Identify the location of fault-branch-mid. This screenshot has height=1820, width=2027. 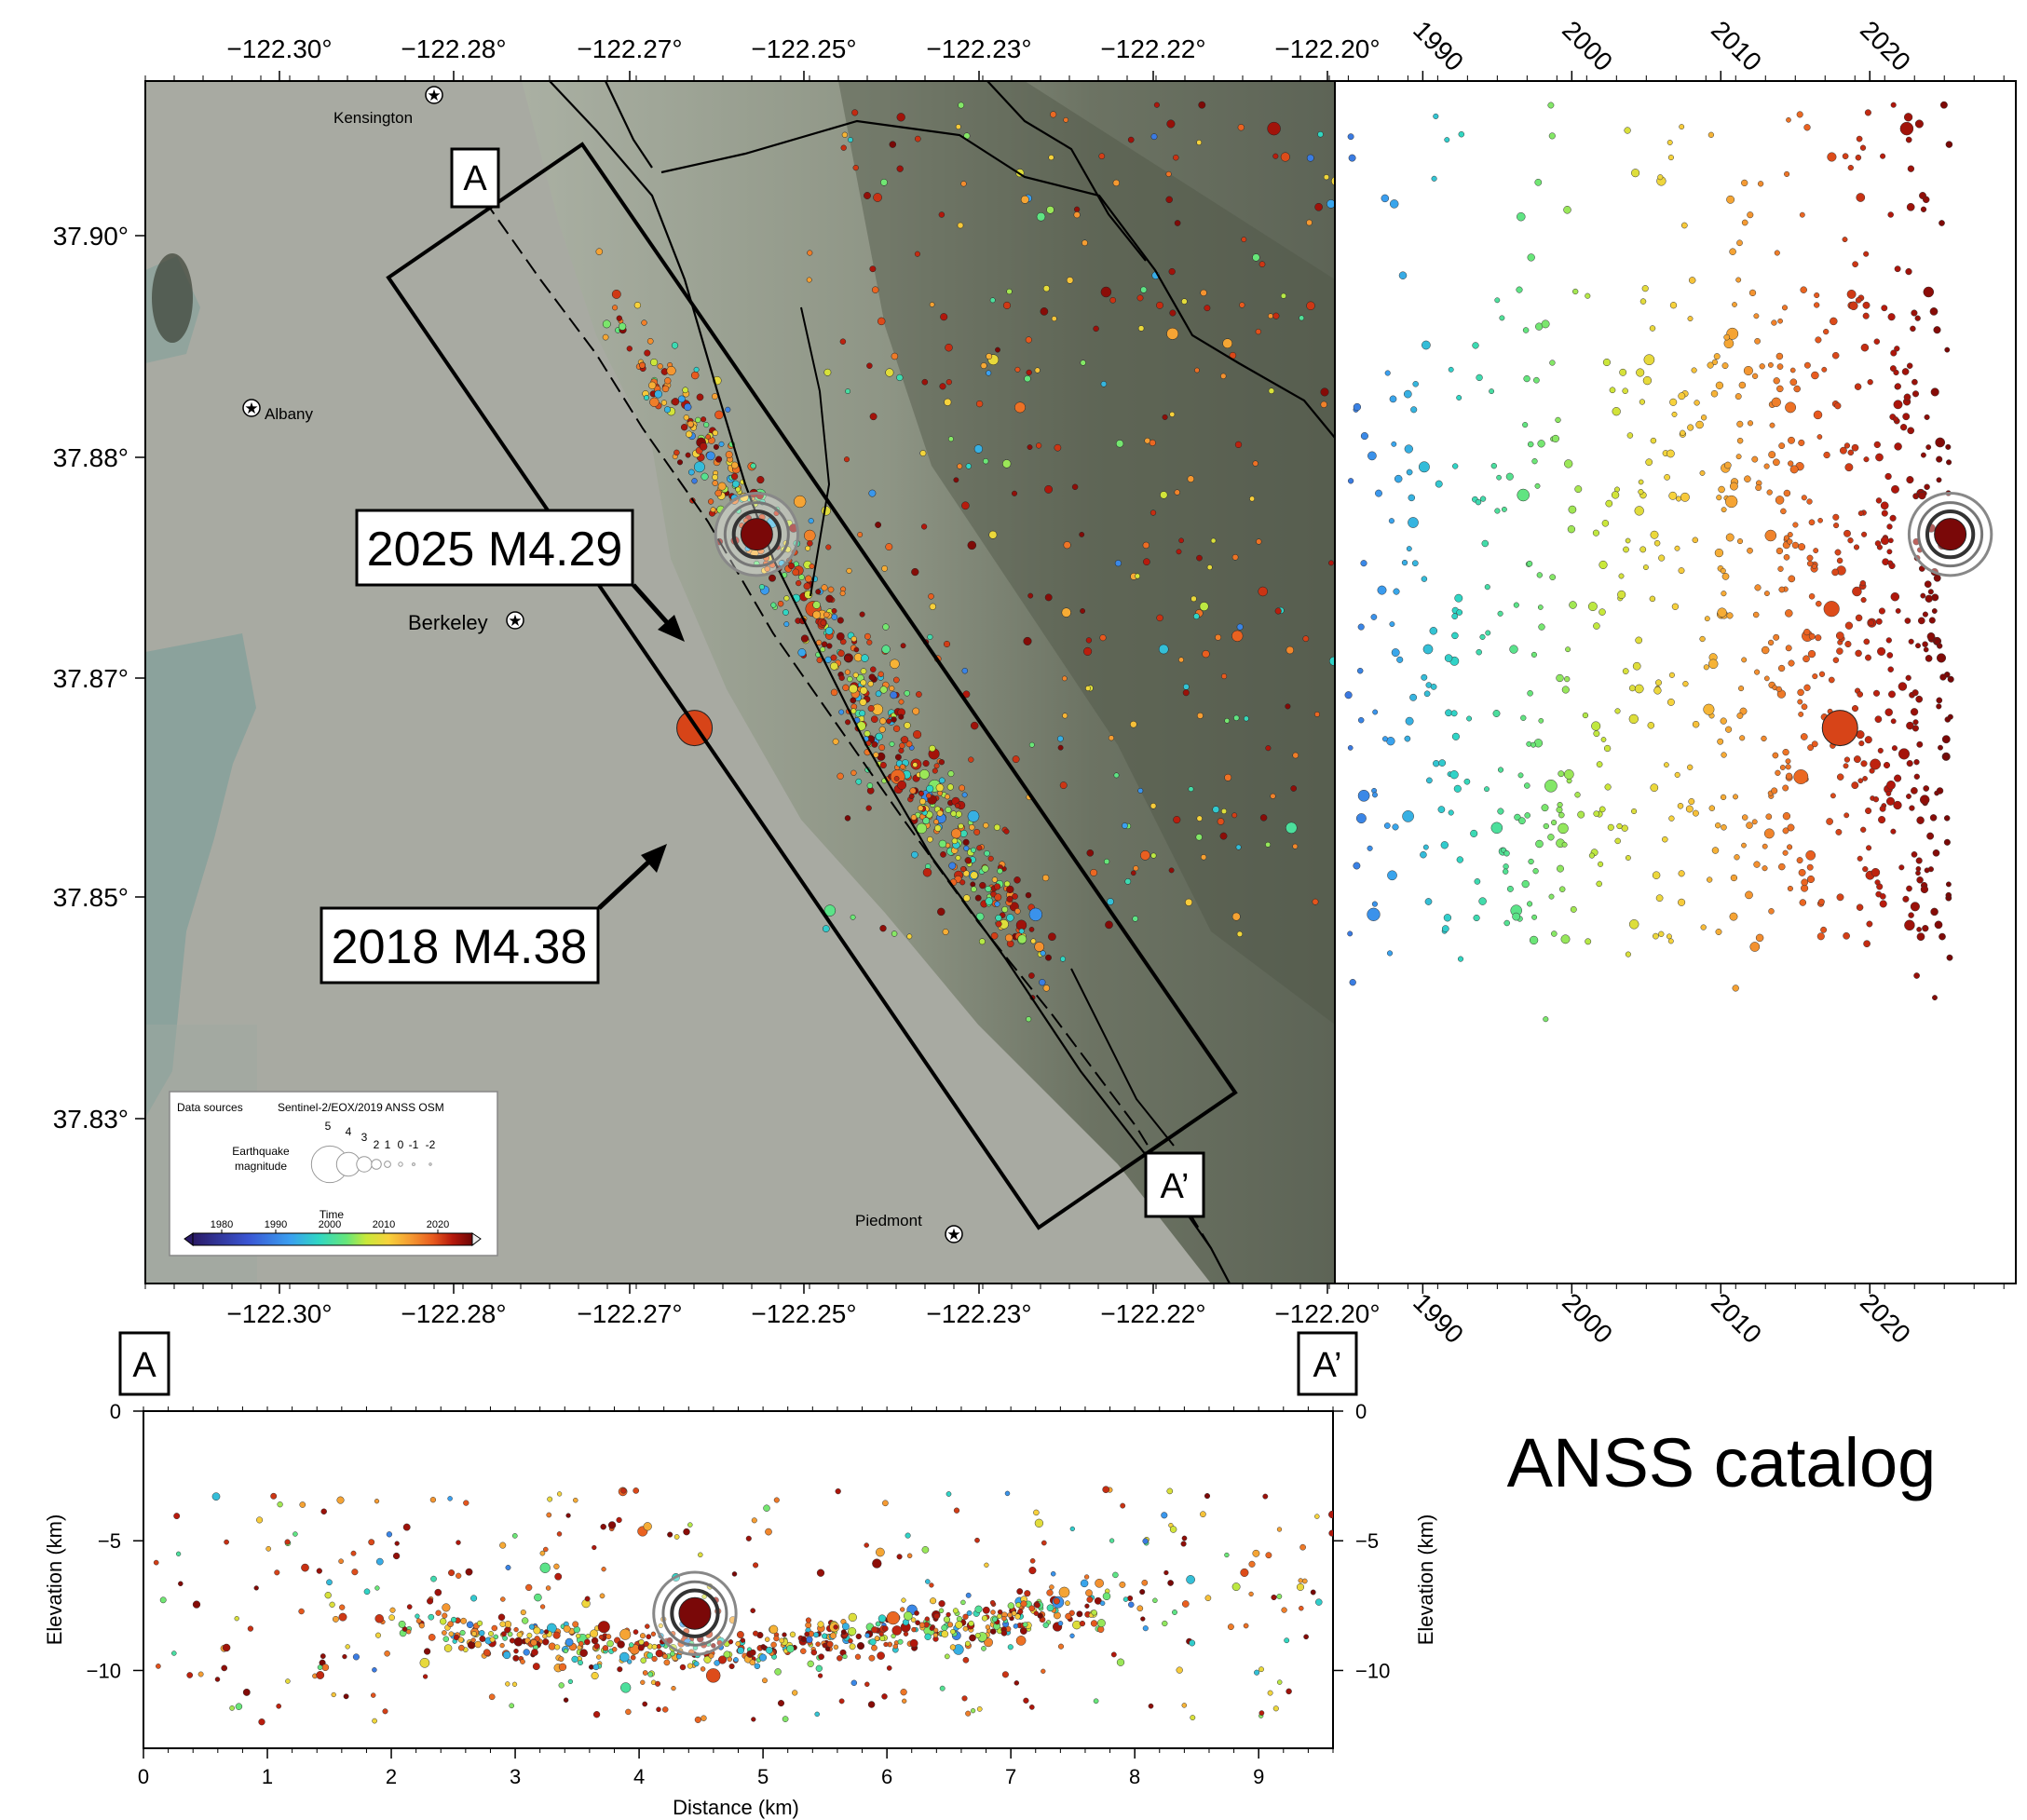
(815, 451).